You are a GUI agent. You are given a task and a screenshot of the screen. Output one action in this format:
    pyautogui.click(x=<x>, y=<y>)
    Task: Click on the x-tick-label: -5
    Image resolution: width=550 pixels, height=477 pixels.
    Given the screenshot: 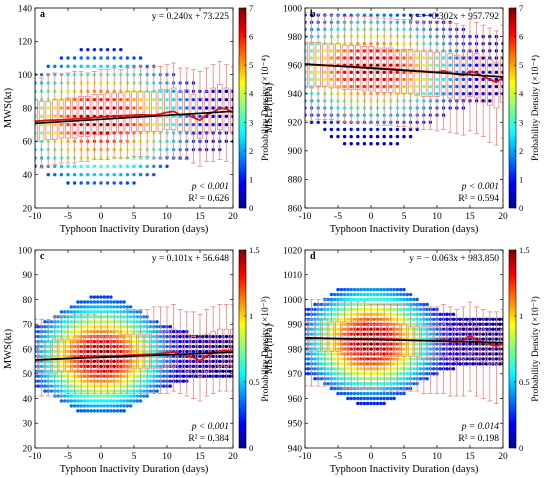 What is the action you would take?
    pyautogui.click(x=68, y=217)
    